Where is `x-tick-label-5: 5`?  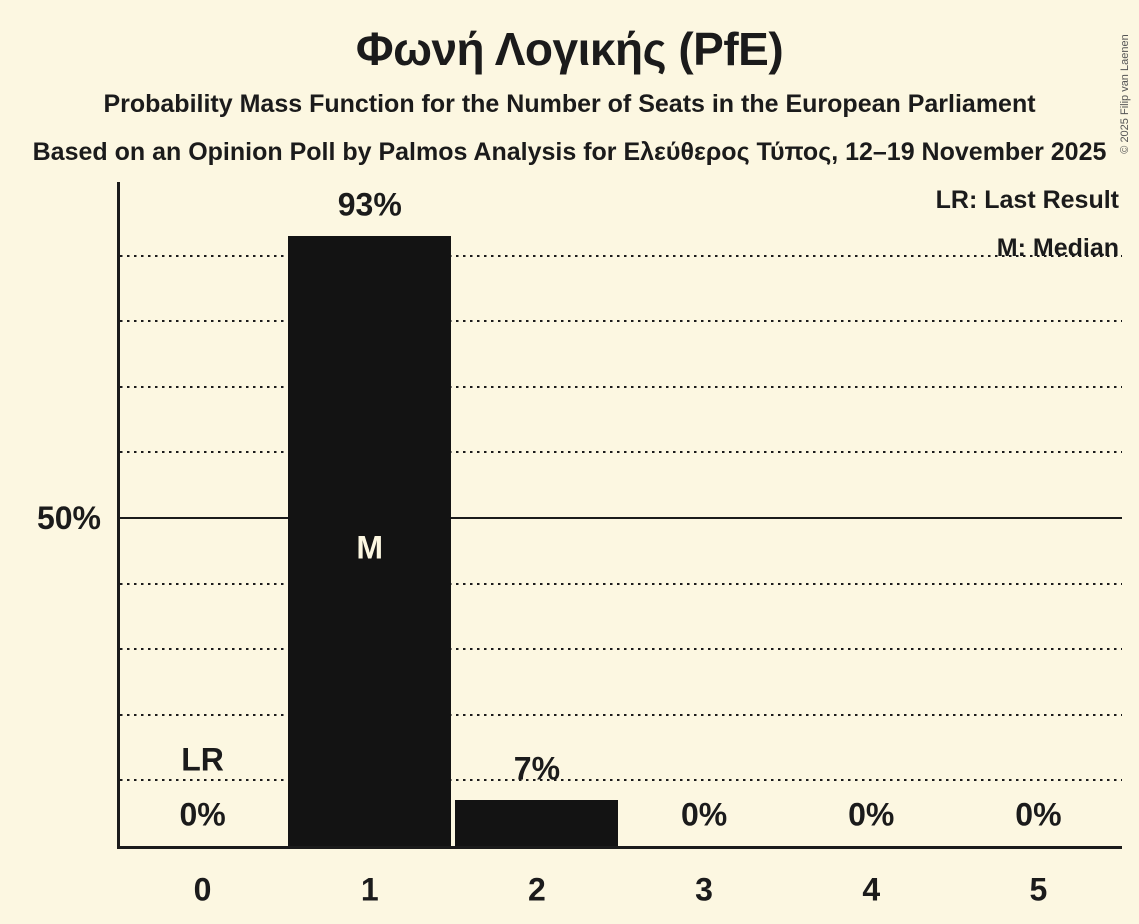
x-tick-label-5: 5 is located at coordinates (1038, 889).